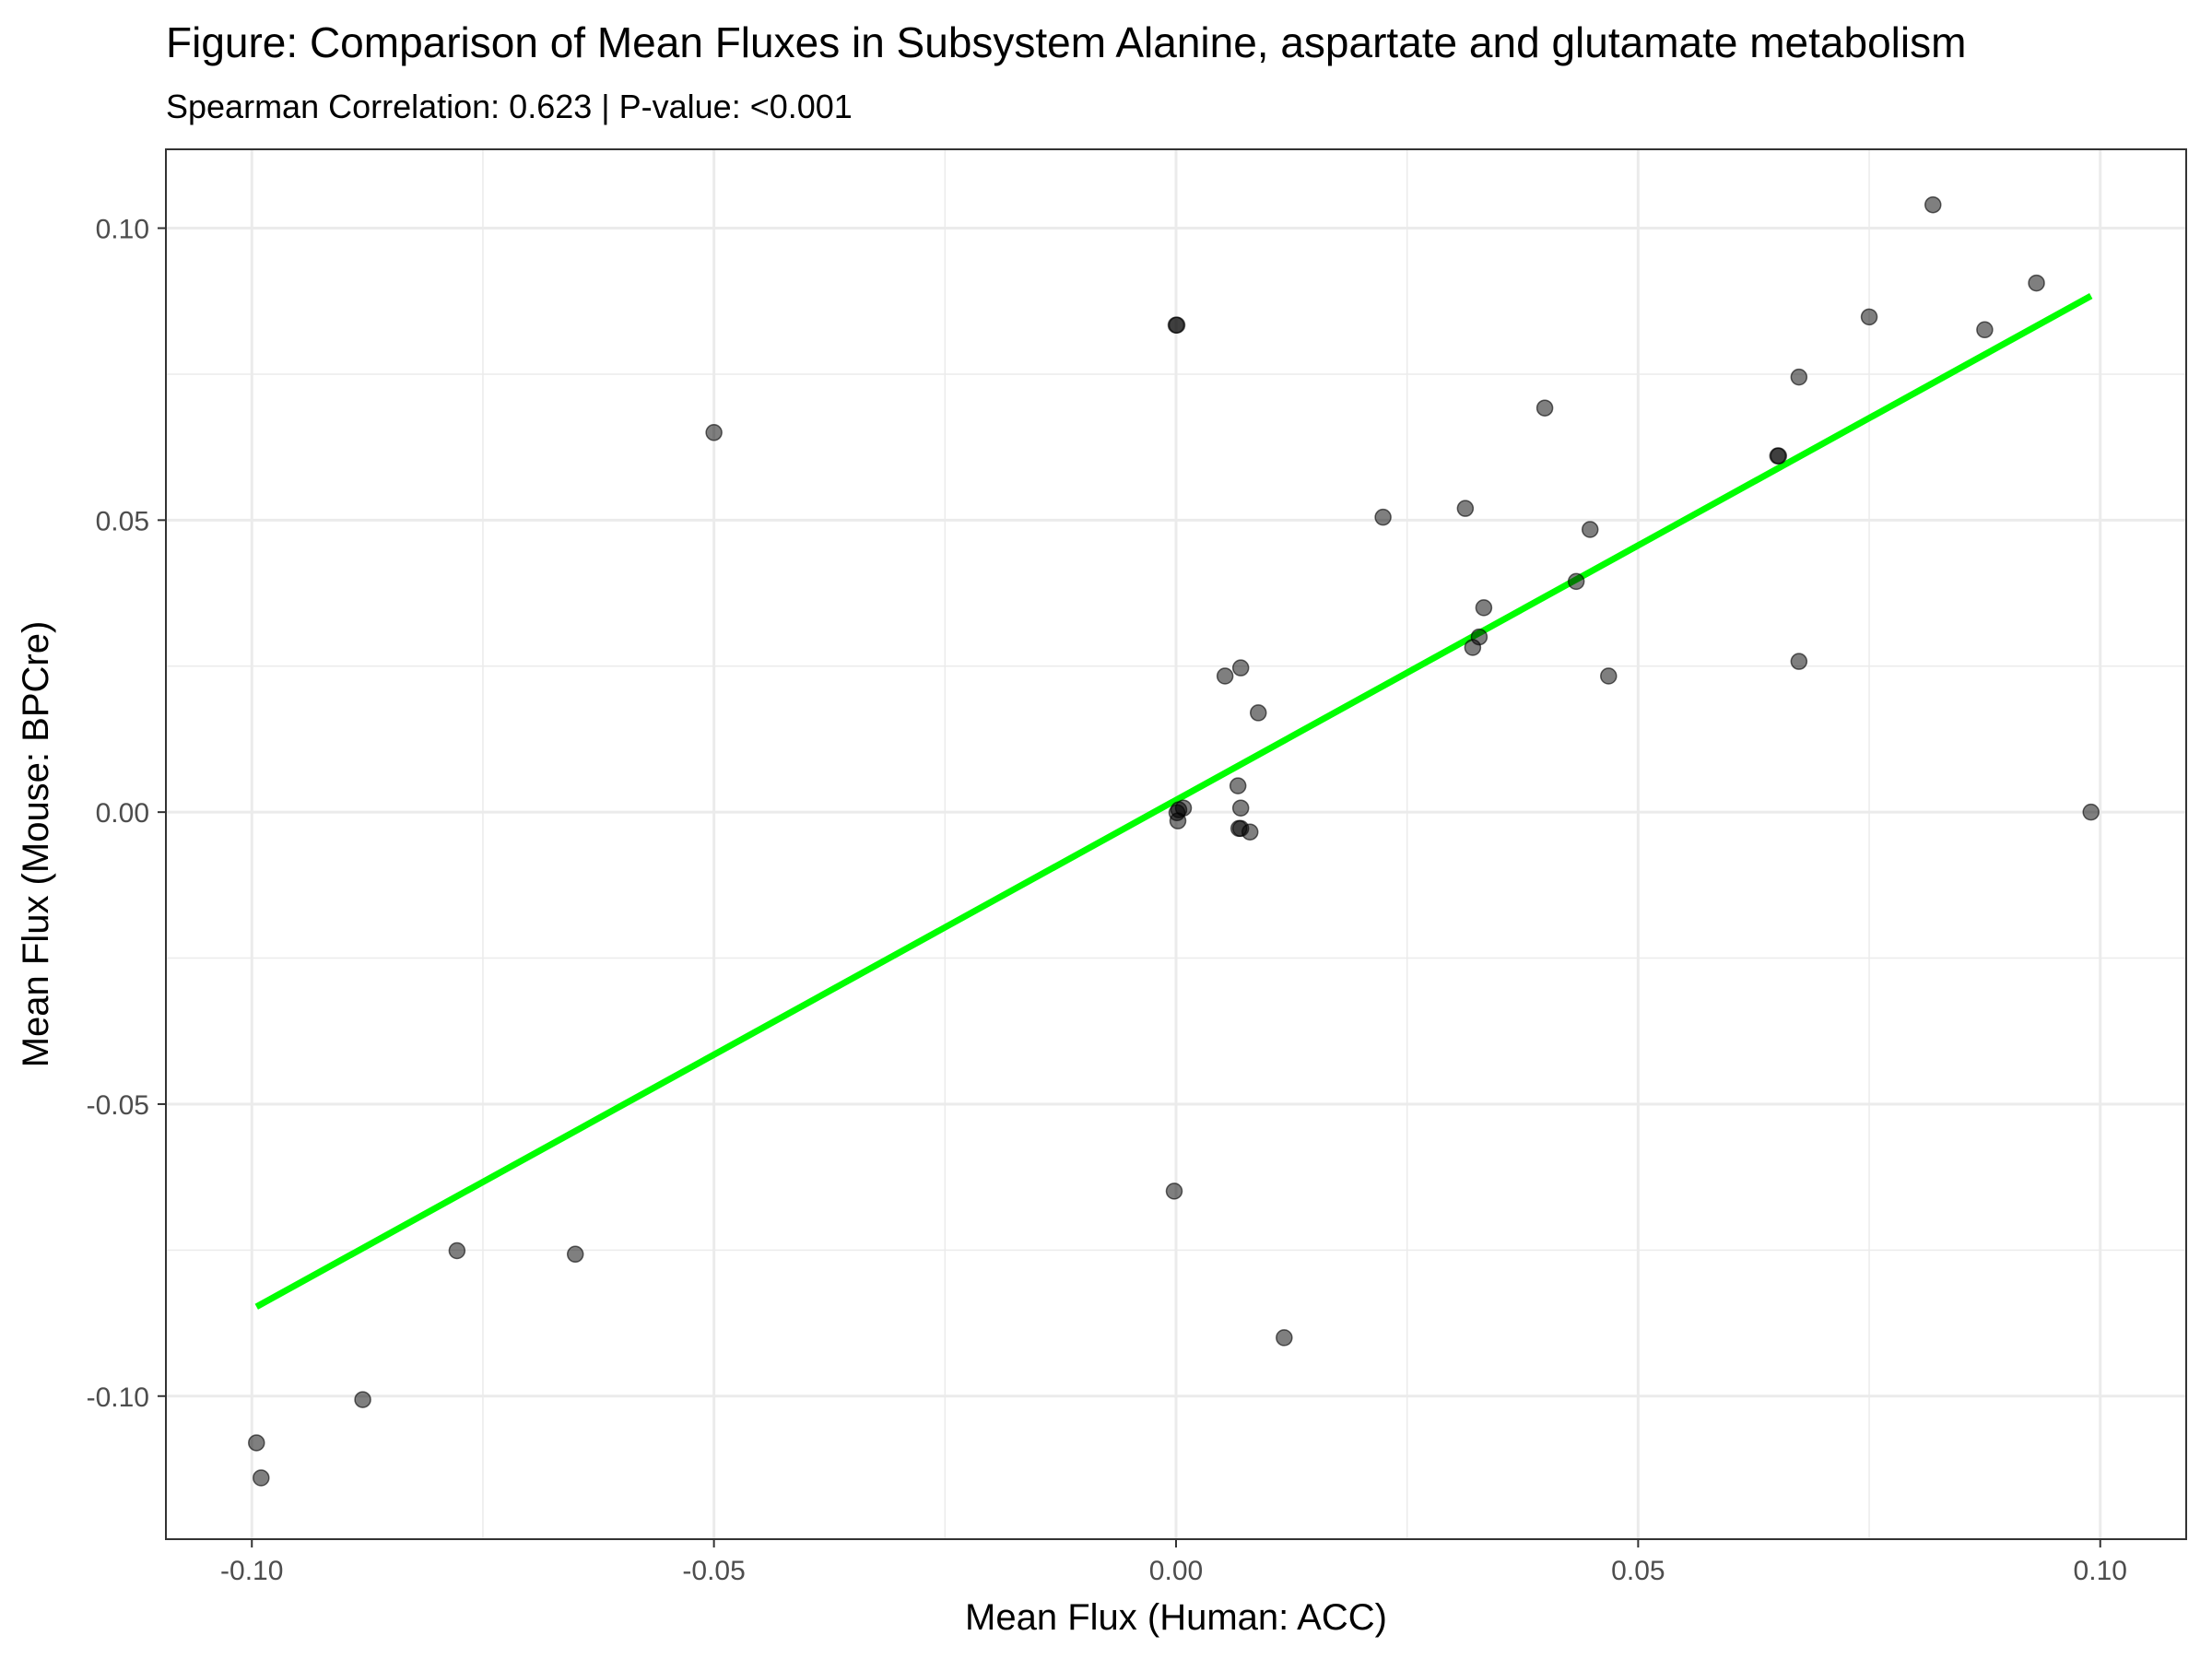 This screenshot has width=2212, height=1659. Describe the element at coordinates (251, 1571) in the screenshot. I see `x-tick-label: -0.10` at that location.